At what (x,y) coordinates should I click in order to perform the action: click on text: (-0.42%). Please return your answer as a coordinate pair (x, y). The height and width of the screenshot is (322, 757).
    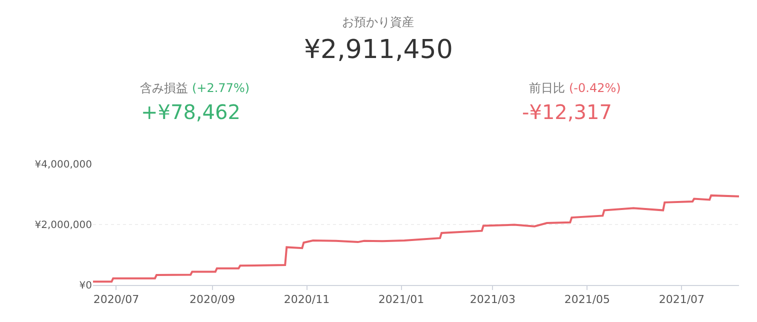
    Looking at the image, I should click on (595, 88).